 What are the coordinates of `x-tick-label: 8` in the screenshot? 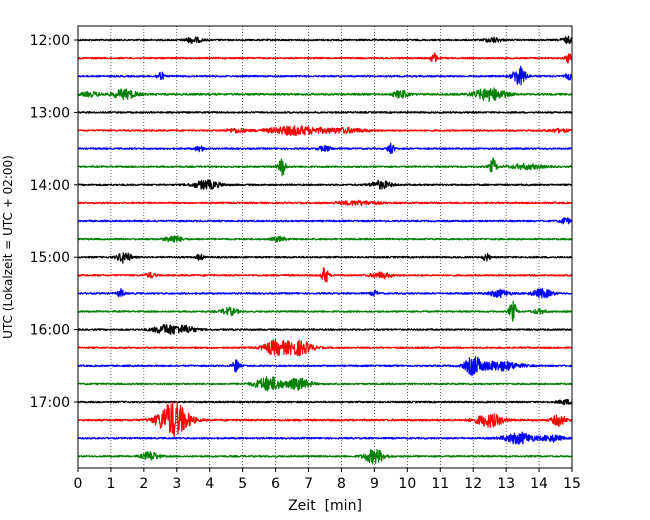 It's located at (341, 484).